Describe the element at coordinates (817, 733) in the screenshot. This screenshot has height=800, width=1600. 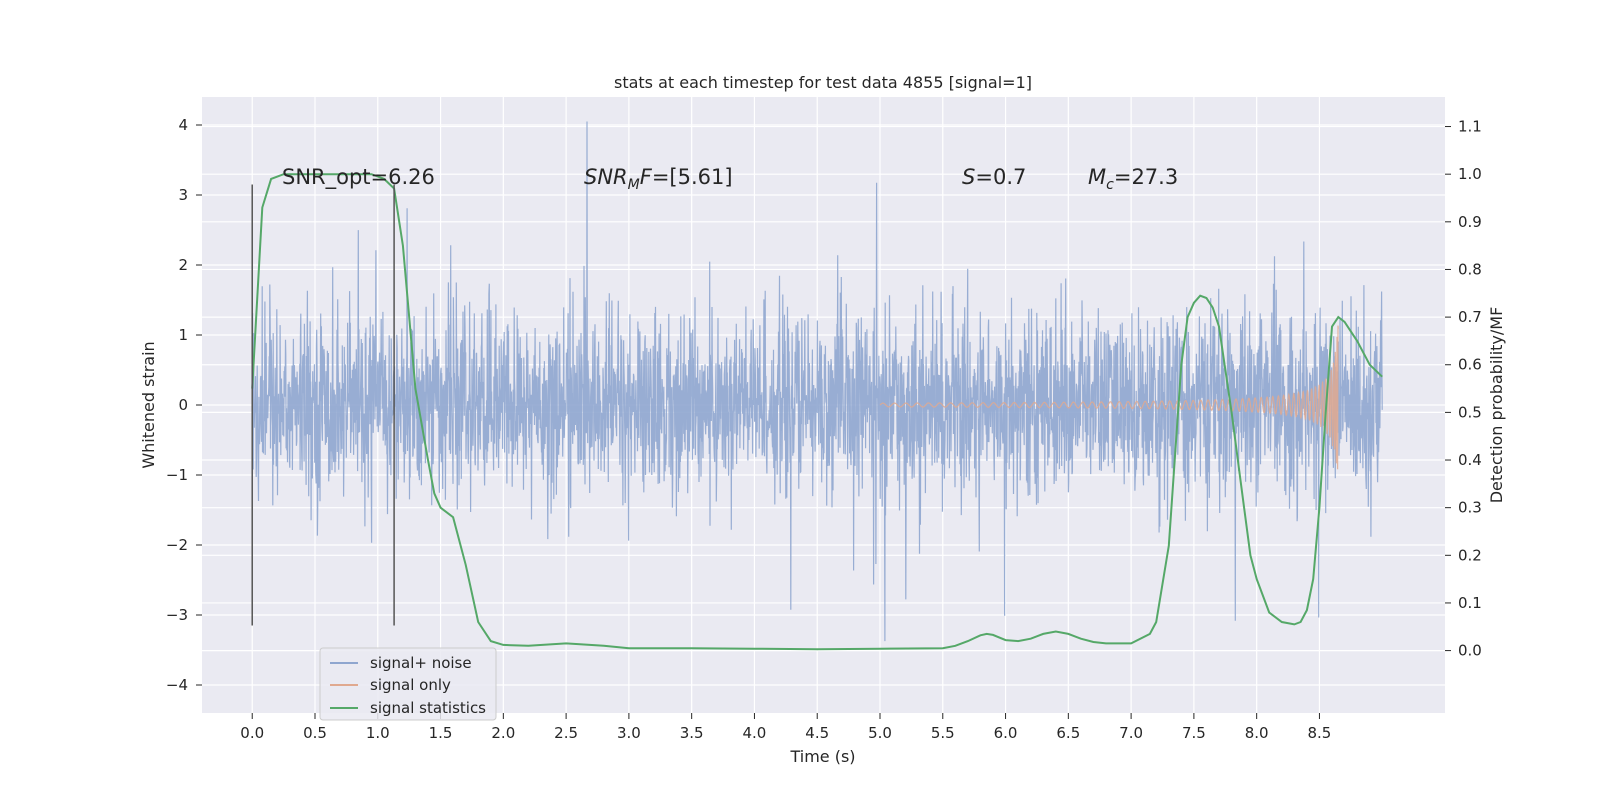
I see `x-tick-label: 4.5` at that location.